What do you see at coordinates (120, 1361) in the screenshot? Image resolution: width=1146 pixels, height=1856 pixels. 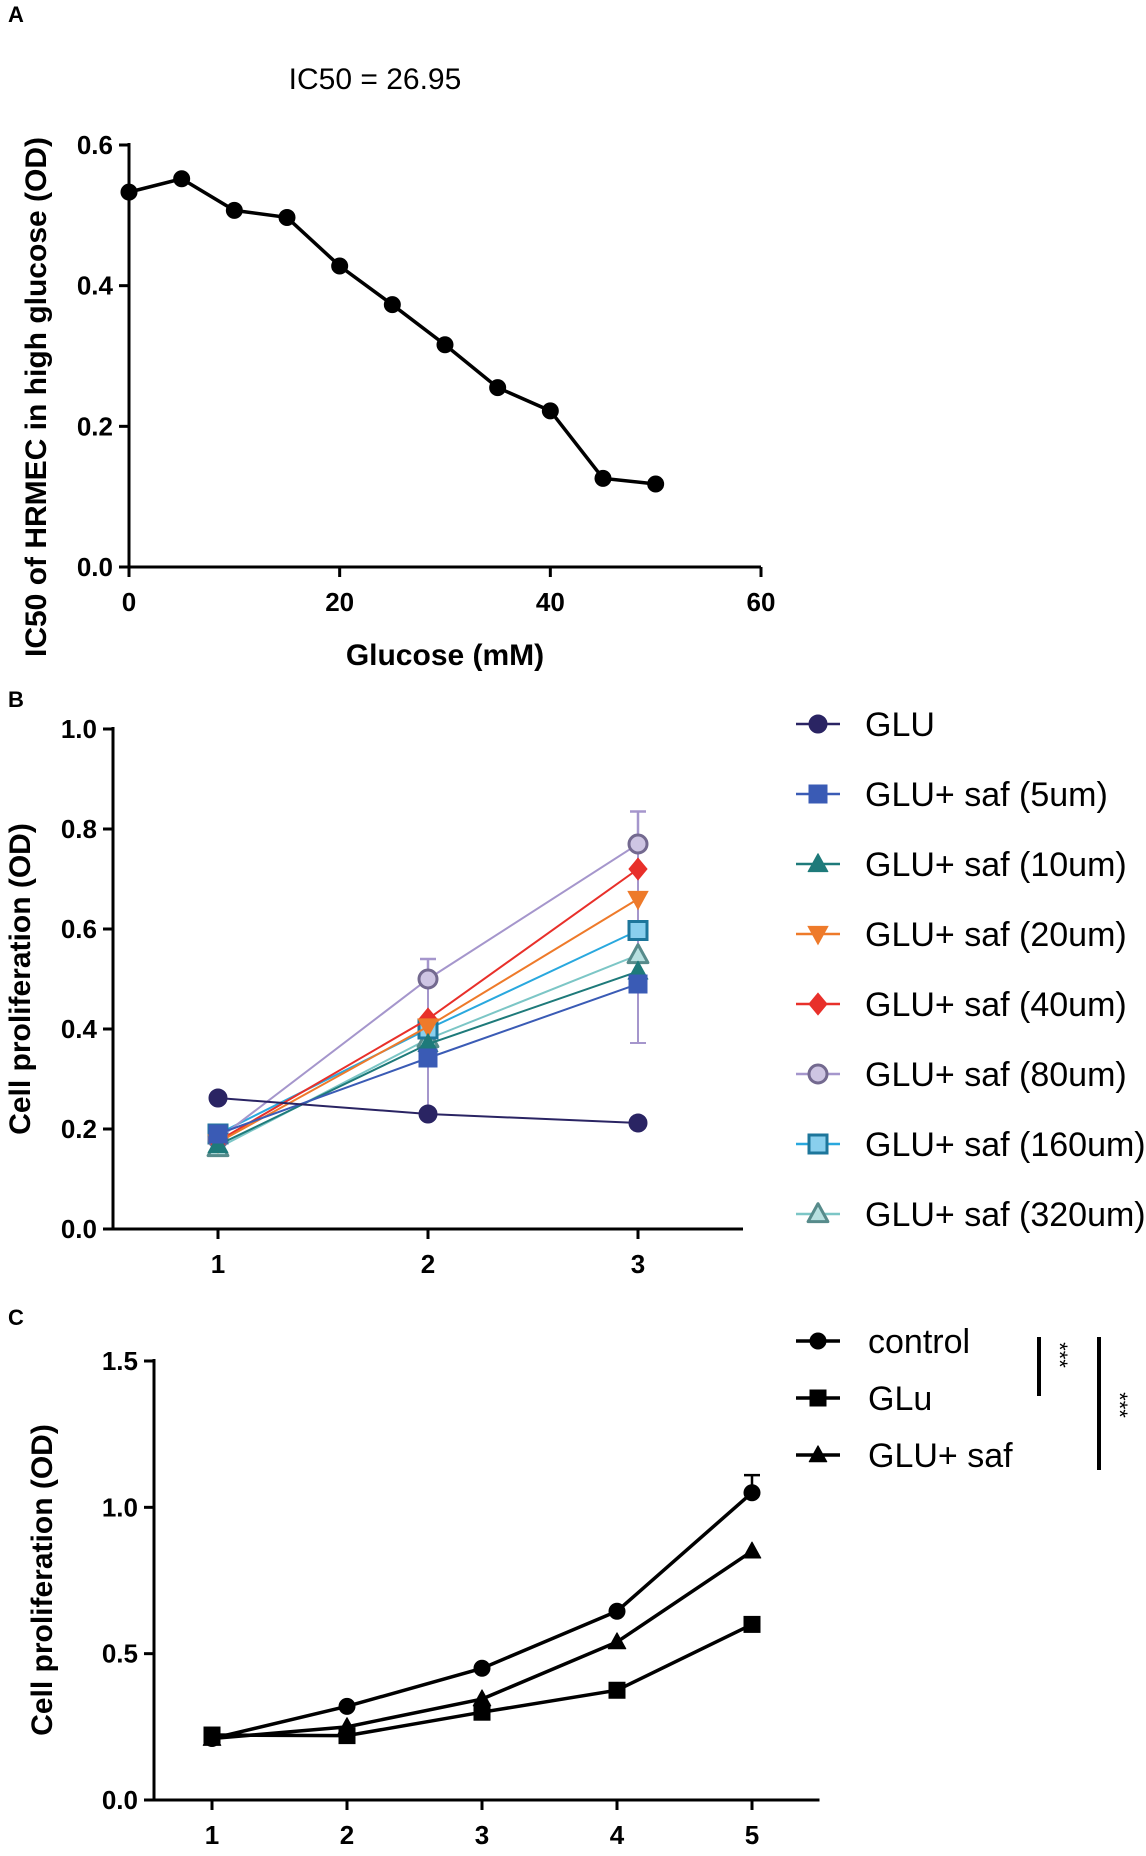 I see `y-tick-label: 1.5` at bounding box center [120, 1361].